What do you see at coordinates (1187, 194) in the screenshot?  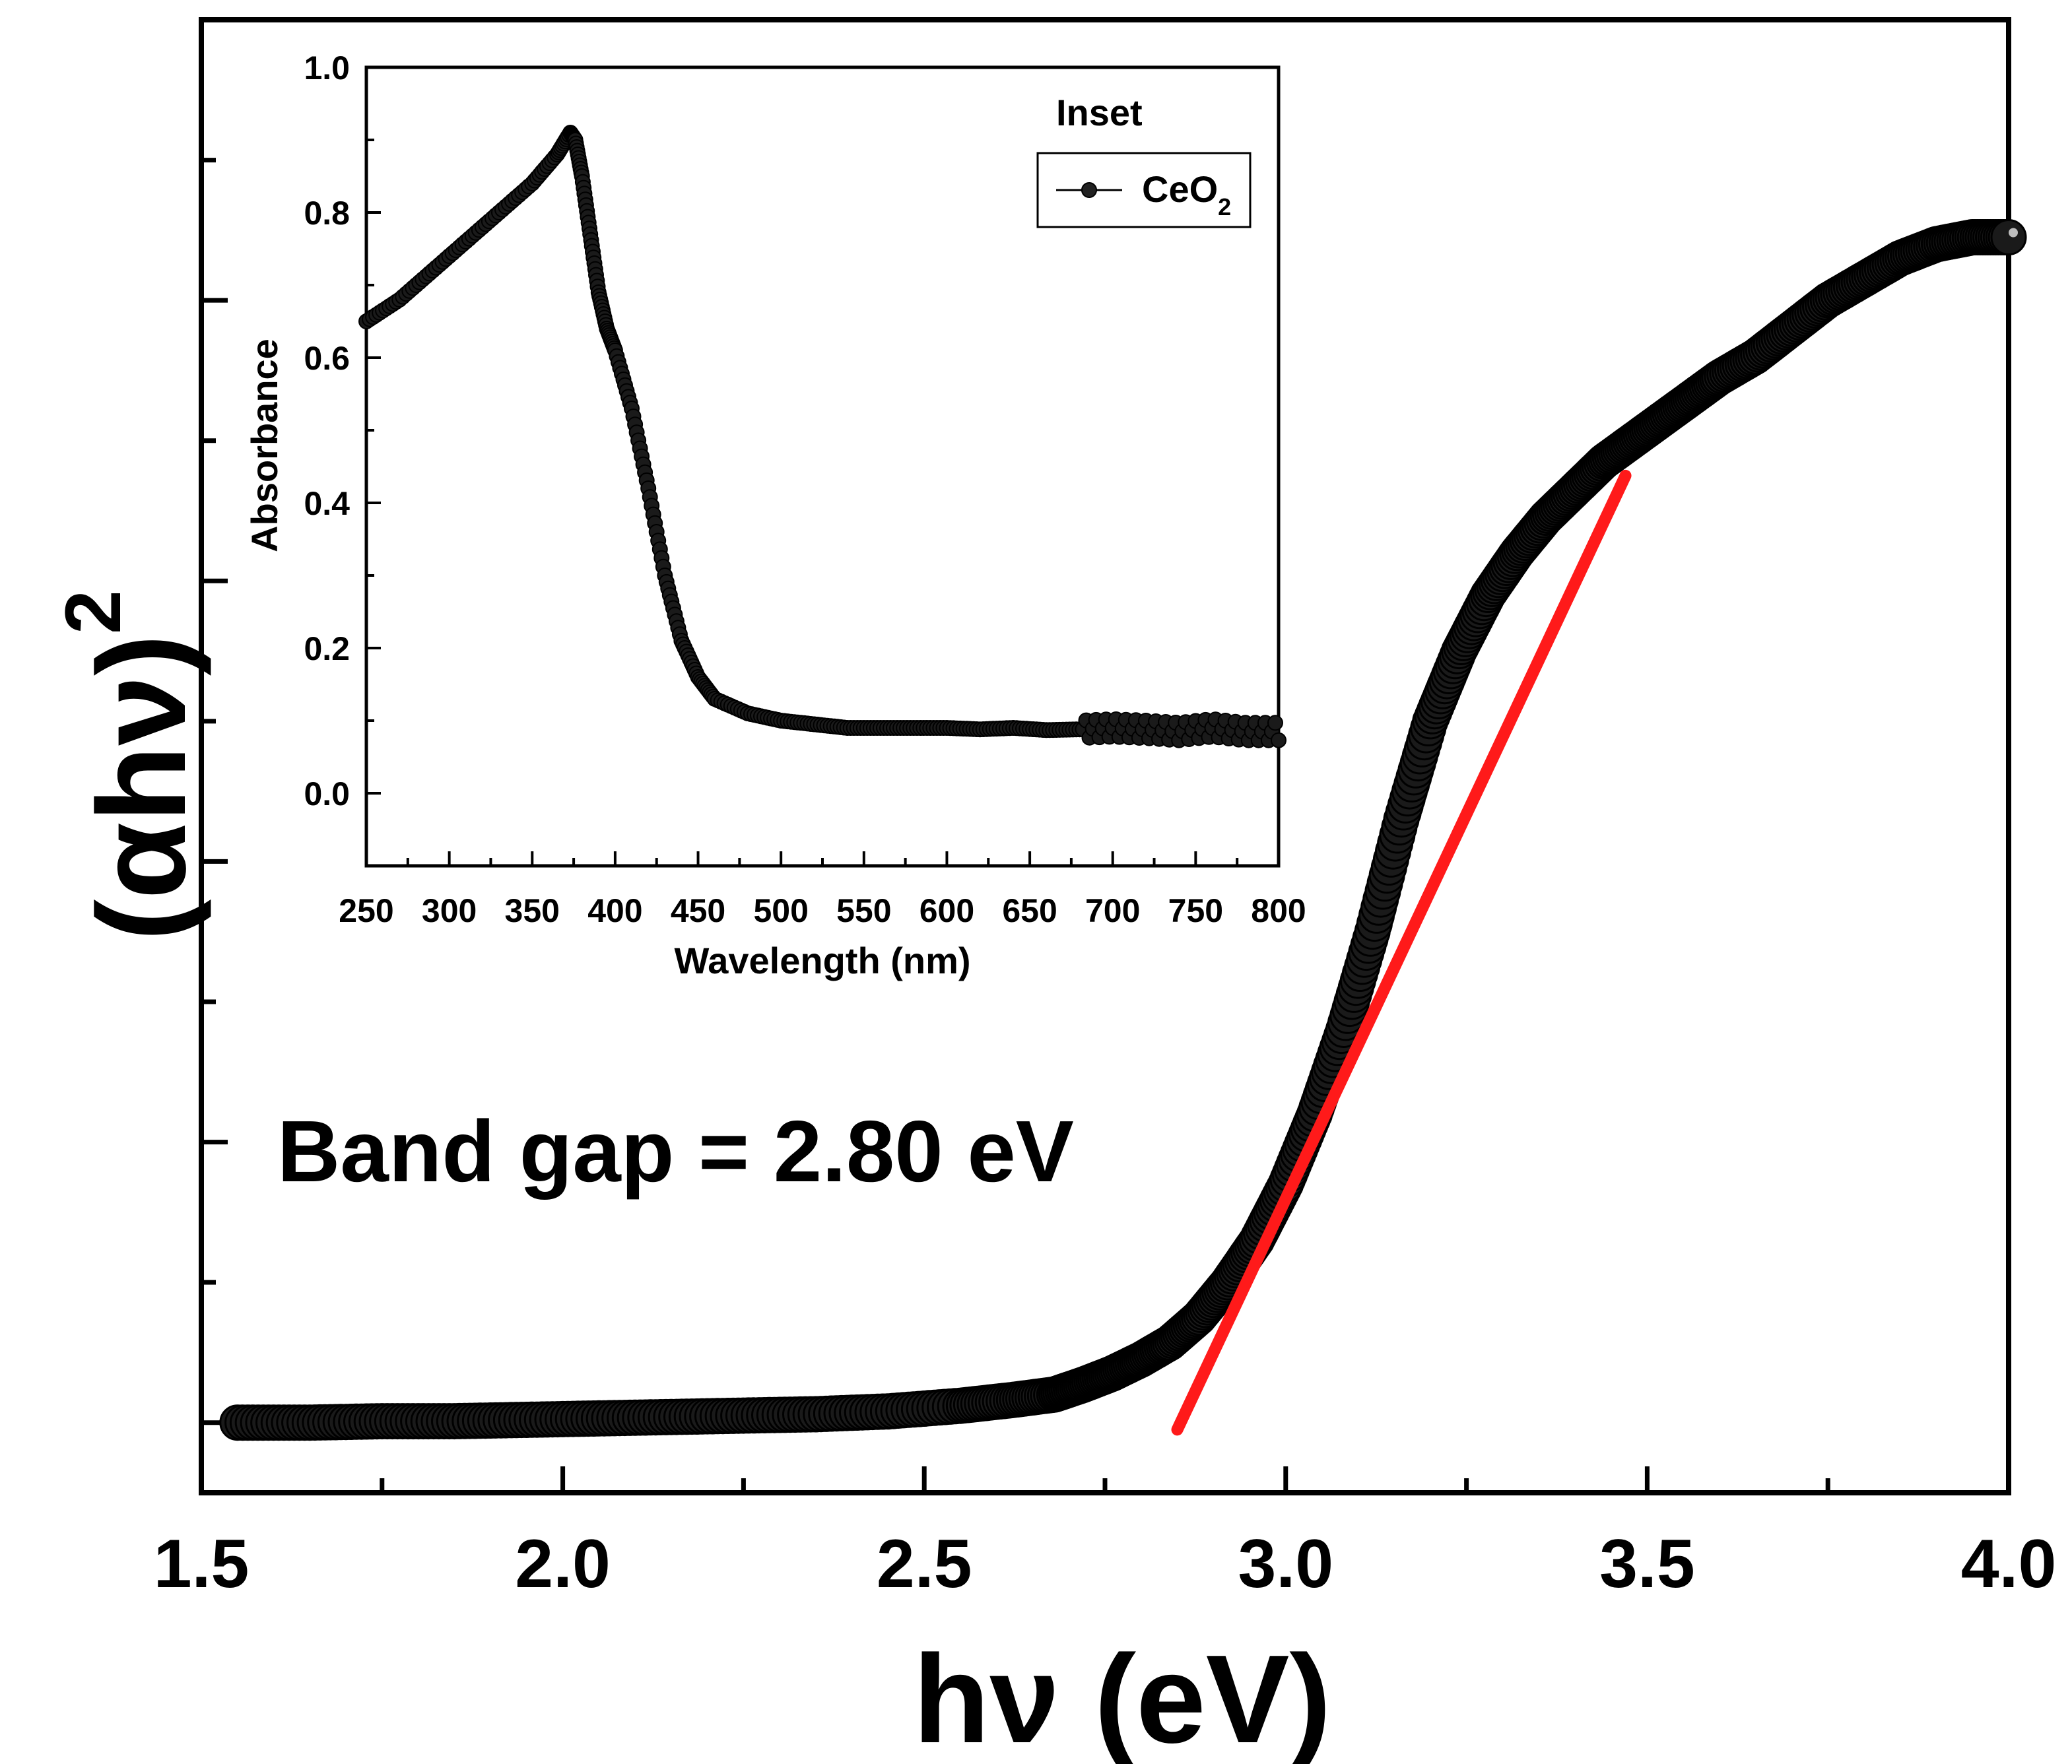 I see `inset-legend-label: CeO2` at bounding box center [1187, 194].